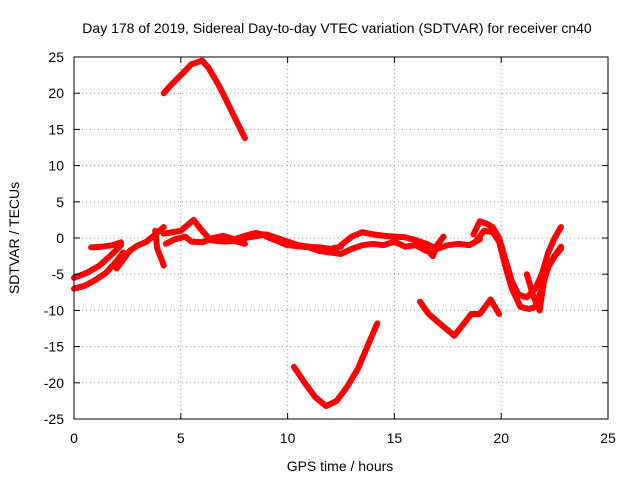  I want to click on series-line-trace-c, so click(106, 245).